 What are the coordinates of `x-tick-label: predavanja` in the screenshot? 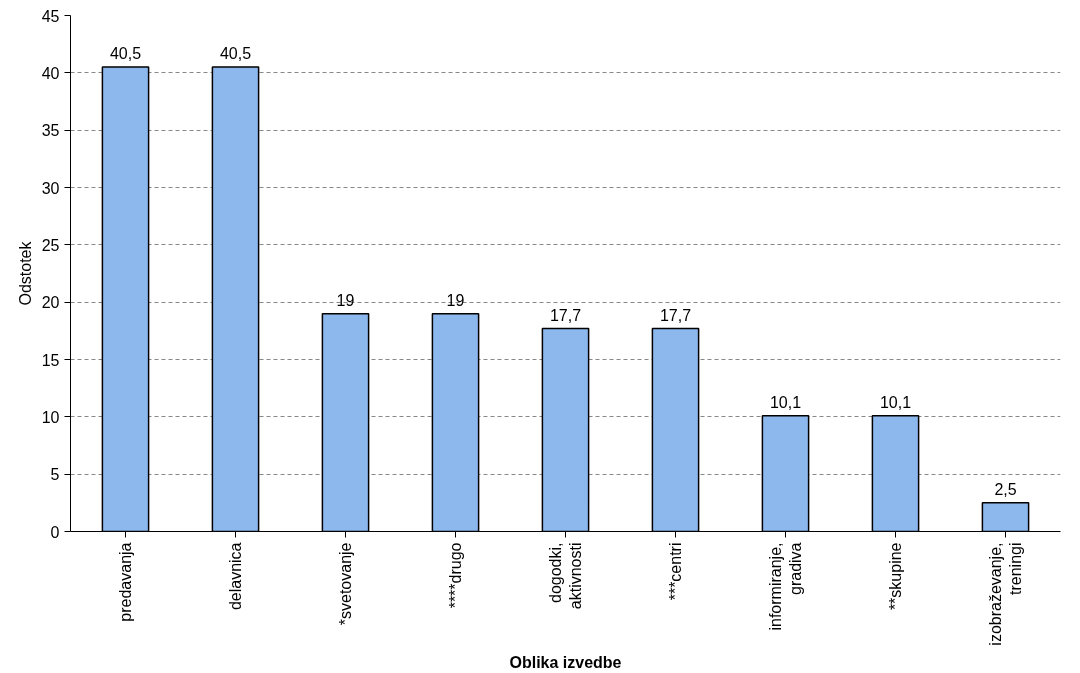 It's located at (125, 582).